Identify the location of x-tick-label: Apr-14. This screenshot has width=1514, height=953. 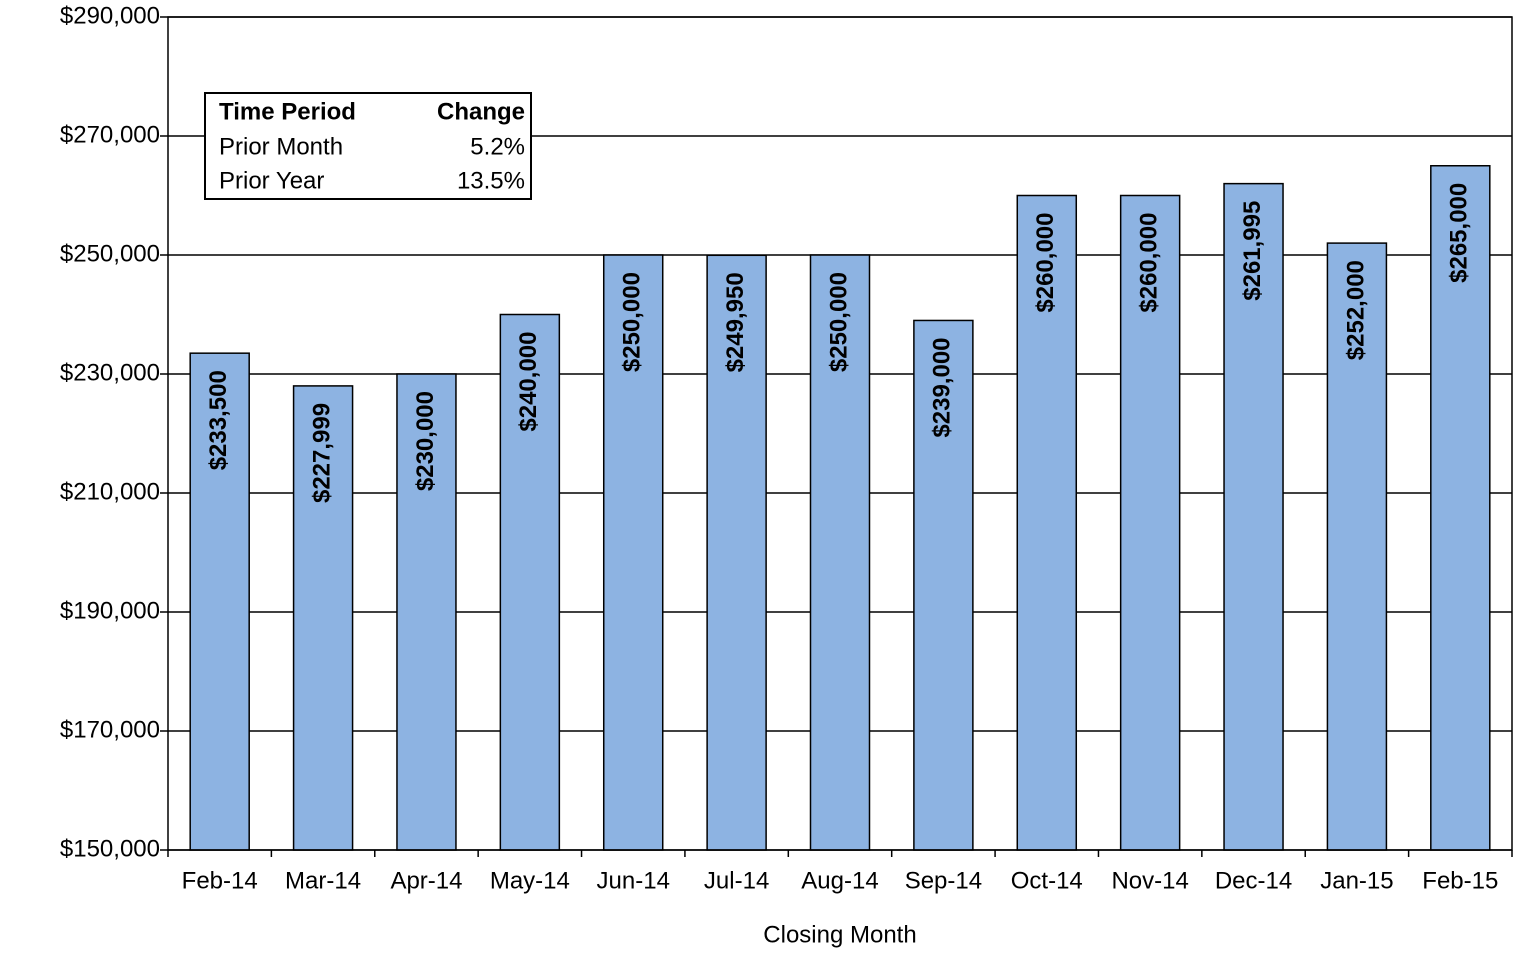
(426, 880).